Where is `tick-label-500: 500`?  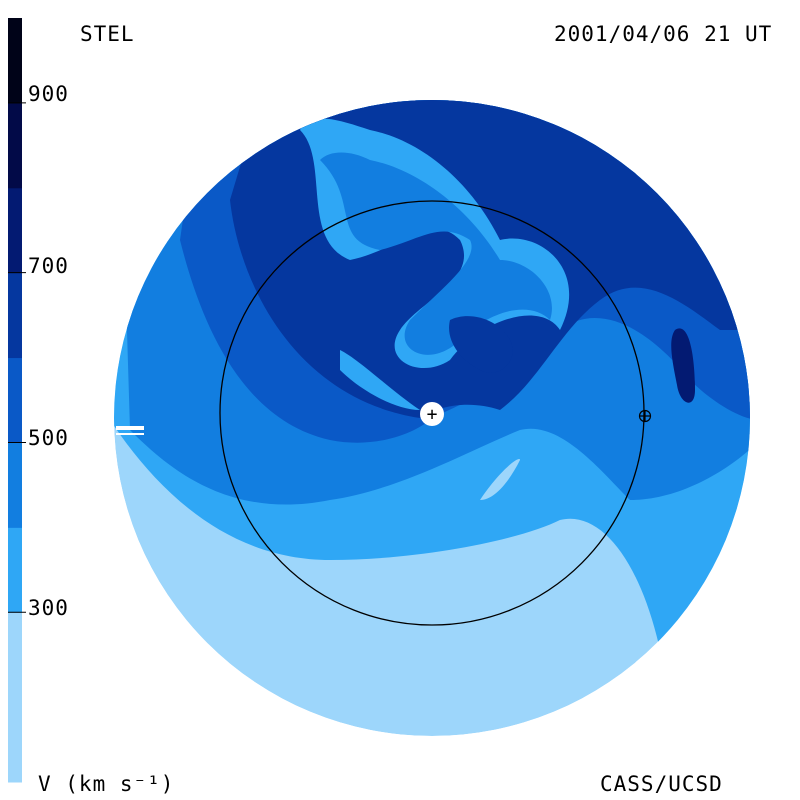
tick-label-500: 500 is located at coordinates (48, 438).